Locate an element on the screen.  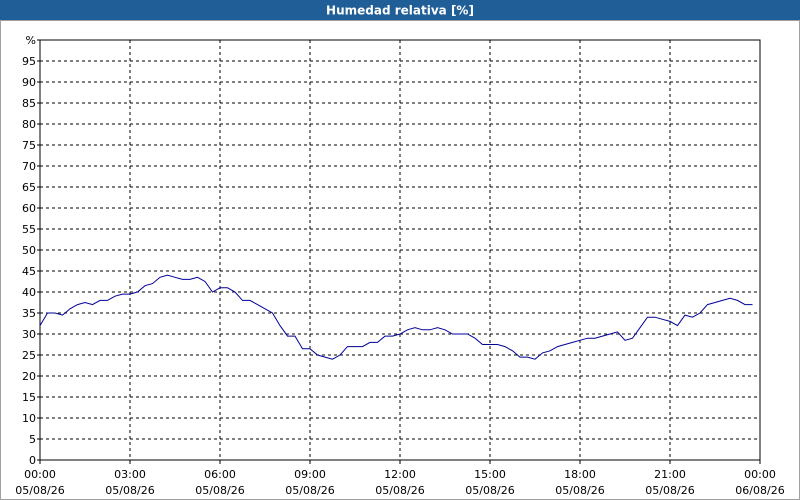
x-tick-label: 15:00 is located at coordinates (490, 474).